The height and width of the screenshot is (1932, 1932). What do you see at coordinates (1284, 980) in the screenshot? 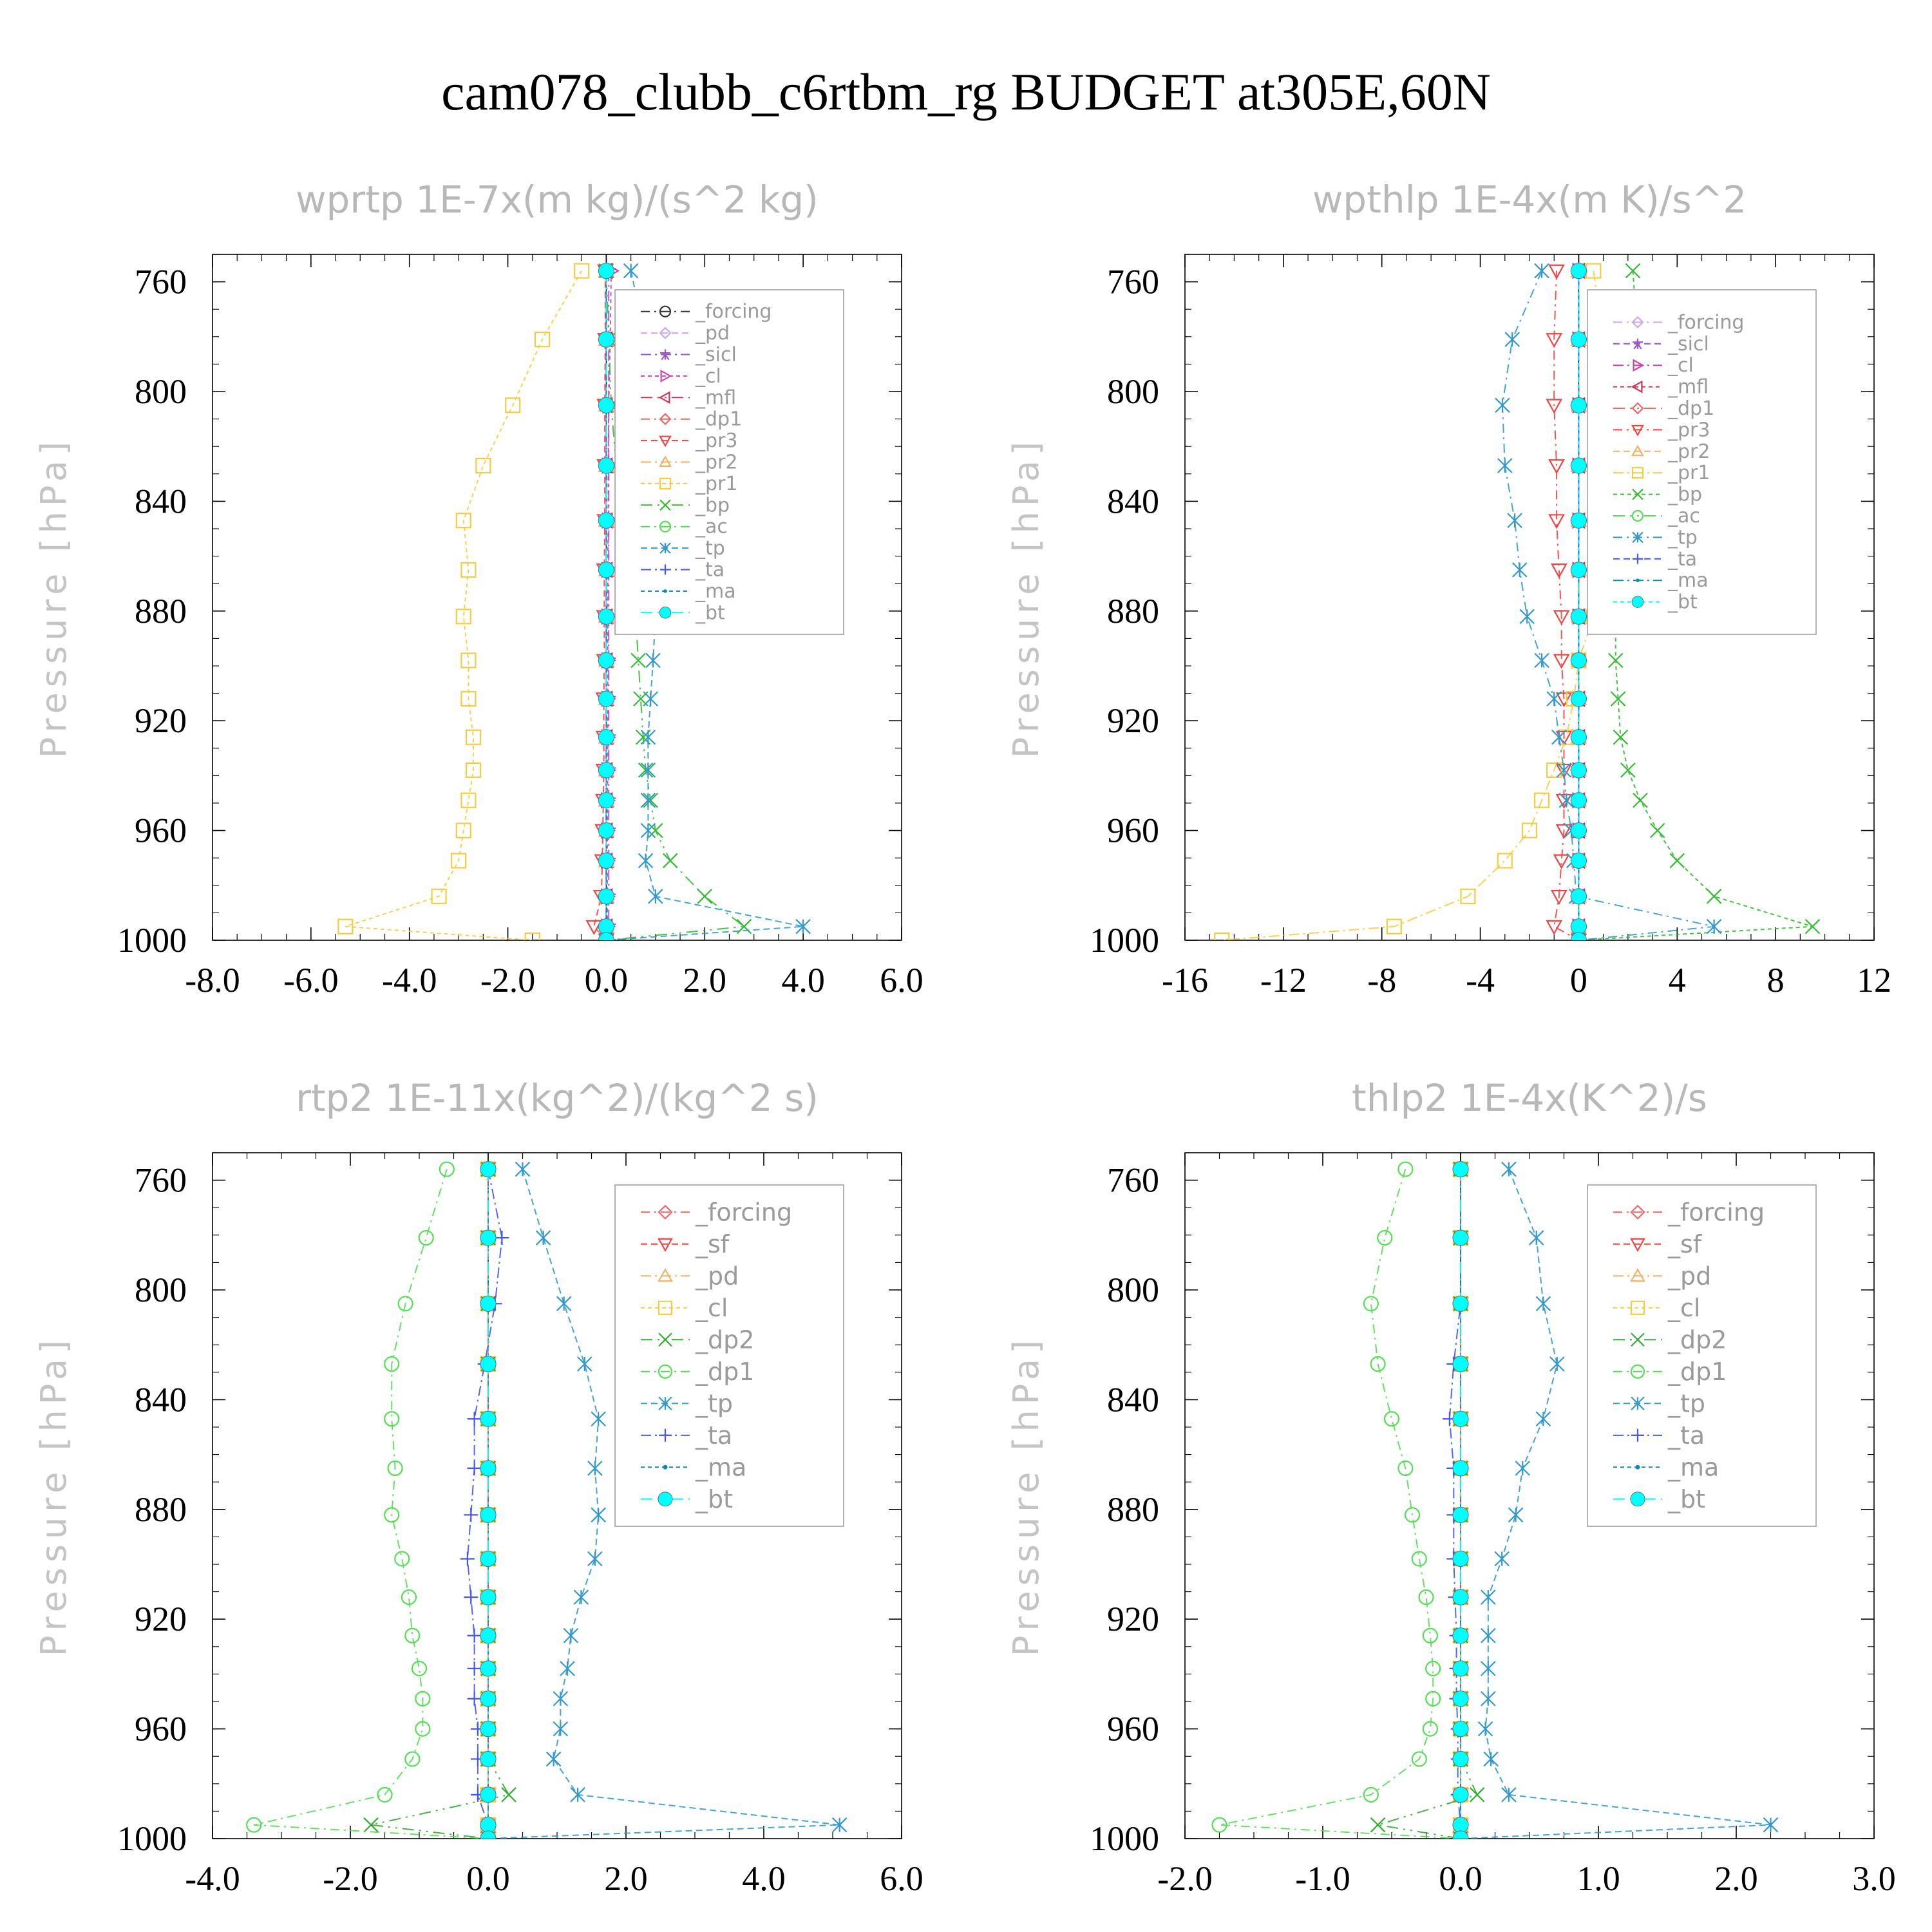
I see `x-tick-label: -12` at bounding box center [1284, 980].